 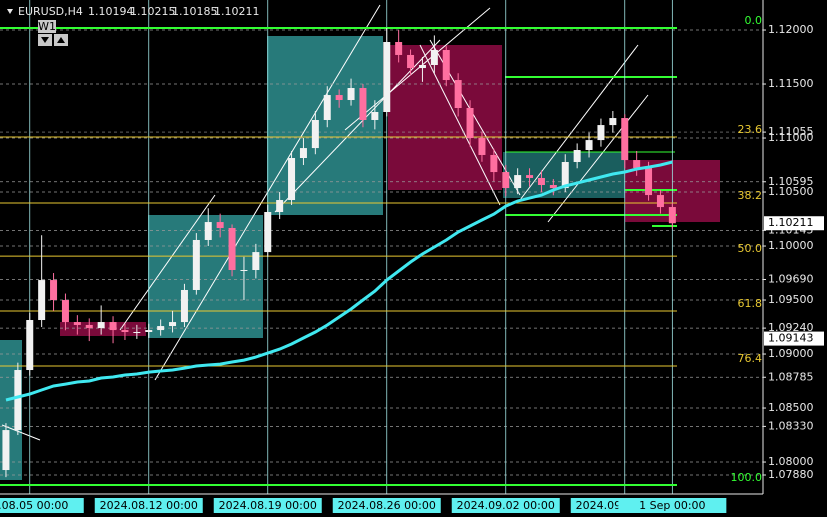 I want to click on y-tick-label: 1.10000, so click(x=791, y=245).